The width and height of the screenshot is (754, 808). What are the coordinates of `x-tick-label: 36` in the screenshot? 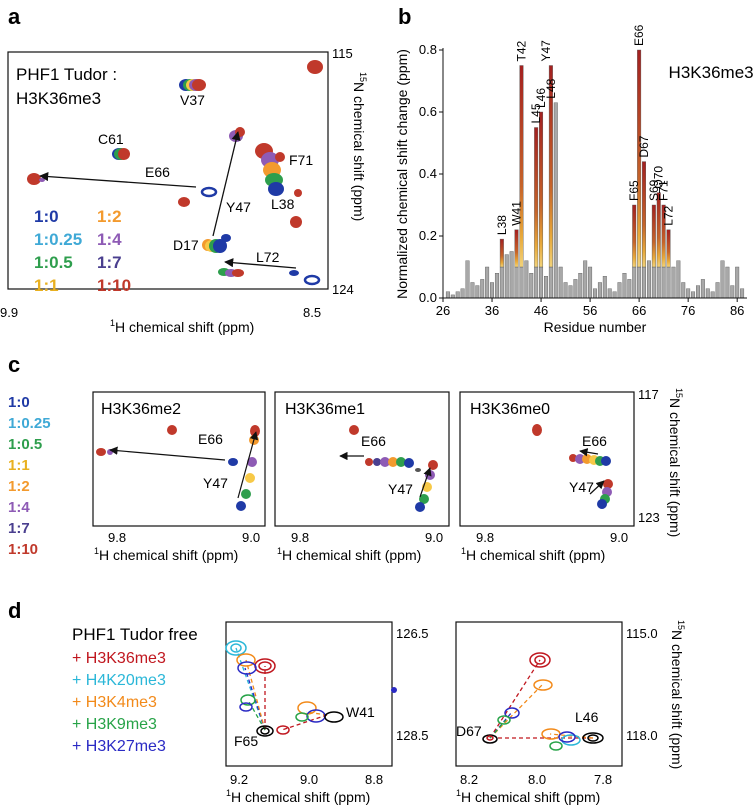 It's located at (492, 310).